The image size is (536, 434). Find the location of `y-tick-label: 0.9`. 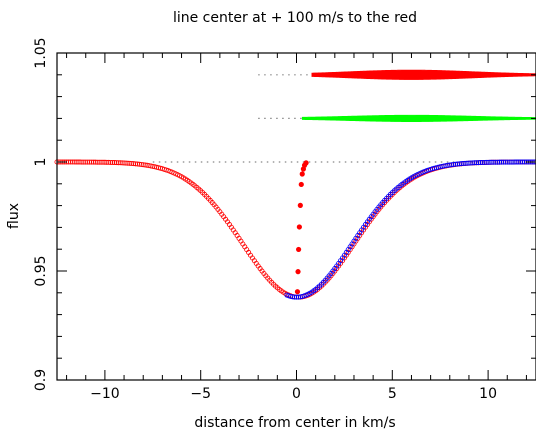

y-tick-label: 0.9 is located at coordinates (41, 380).